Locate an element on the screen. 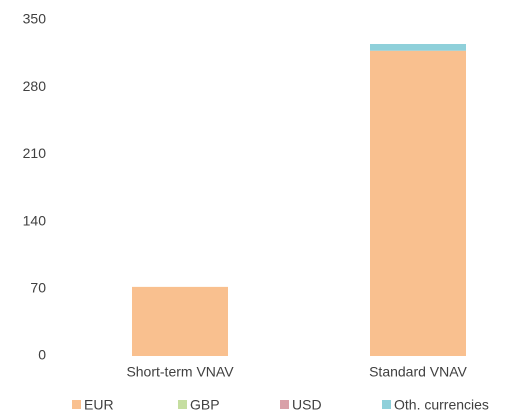 This screenshot has height=412, width=522. y-tick-label: 0 is located at coordinates (42, 355).